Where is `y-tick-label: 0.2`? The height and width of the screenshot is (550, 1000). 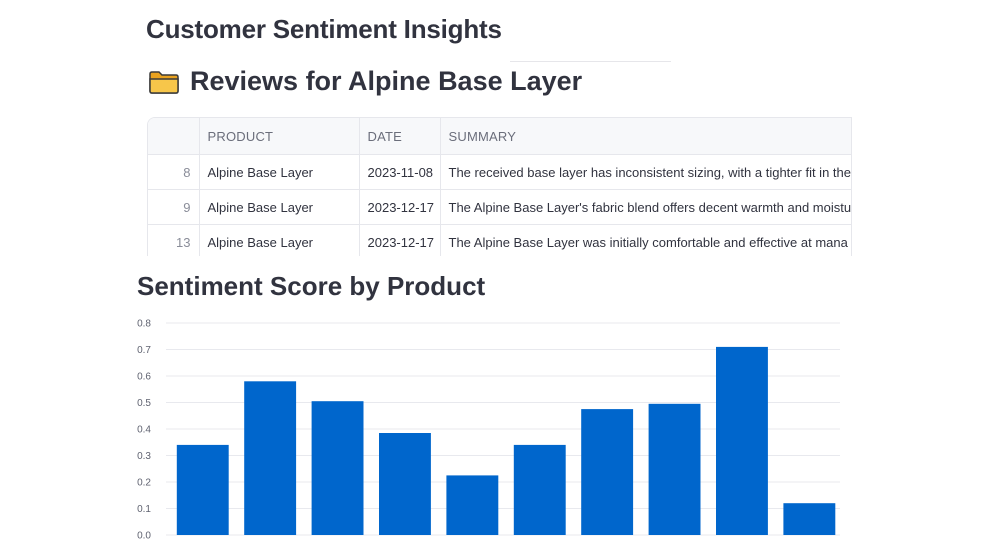
y-tick-label: 0.2 is located at coordinates (144, 483).